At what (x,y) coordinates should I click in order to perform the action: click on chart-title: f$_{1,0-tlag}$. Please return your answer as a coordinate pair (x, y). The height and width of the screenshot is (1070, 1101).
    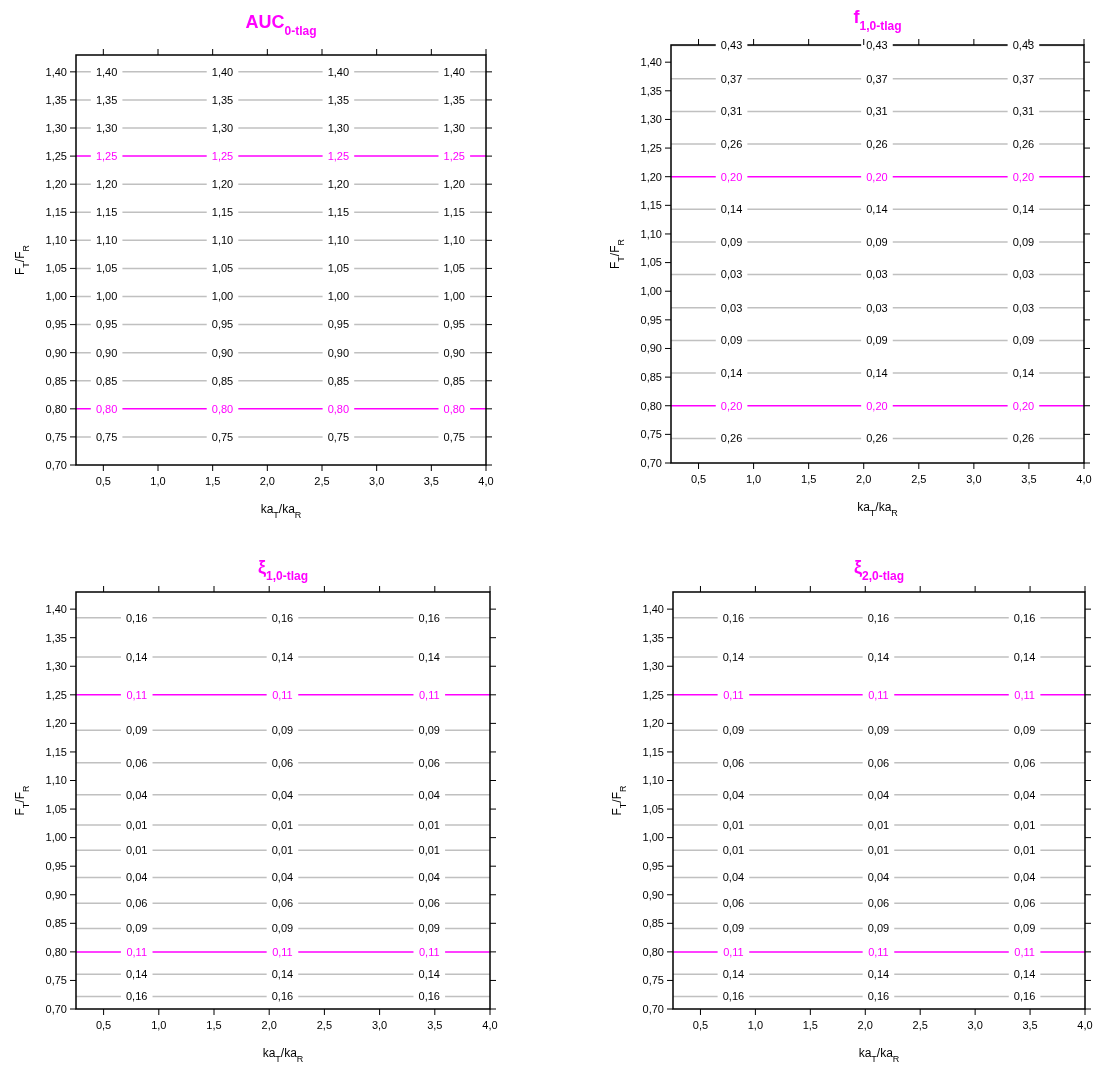
    Looking at the image, I should click on (877, 20).